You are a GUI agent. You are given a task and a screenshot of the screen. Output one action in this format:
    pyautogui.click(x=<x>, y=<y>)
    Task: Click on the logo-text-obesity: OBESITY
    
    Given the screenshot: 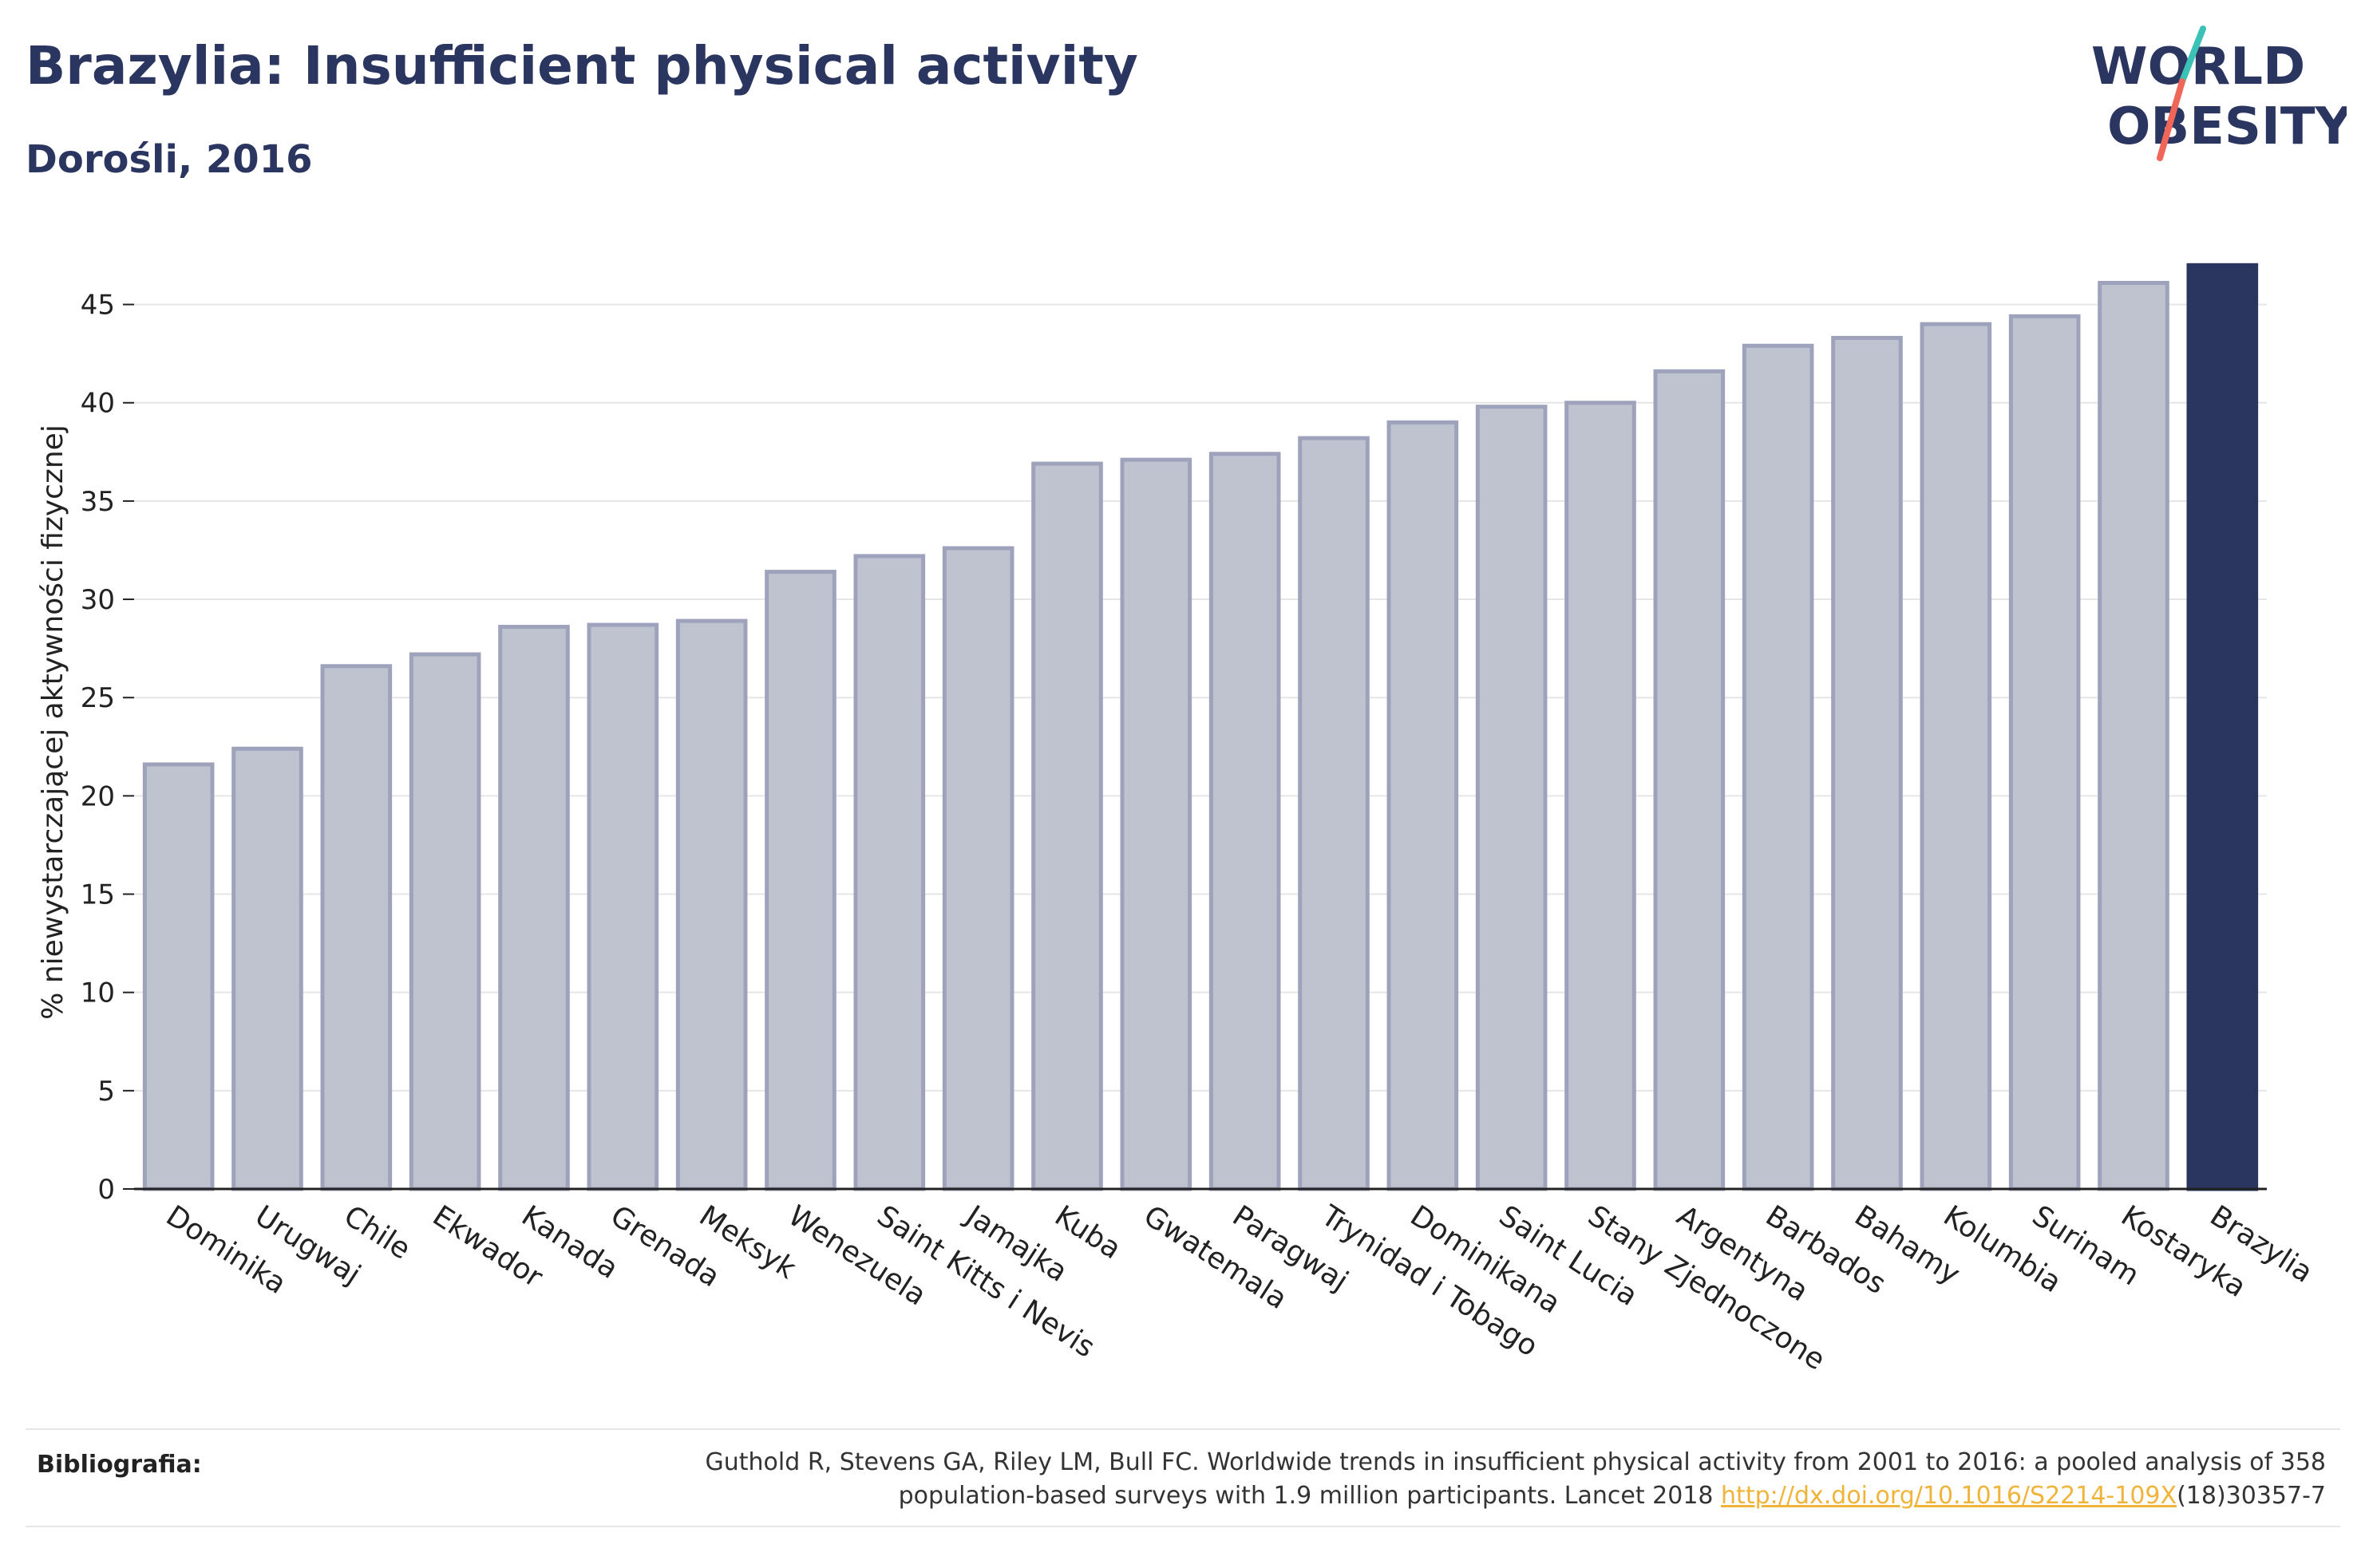 What is the action you would take?
    pyautogui.click(x=2227, y=126)
    